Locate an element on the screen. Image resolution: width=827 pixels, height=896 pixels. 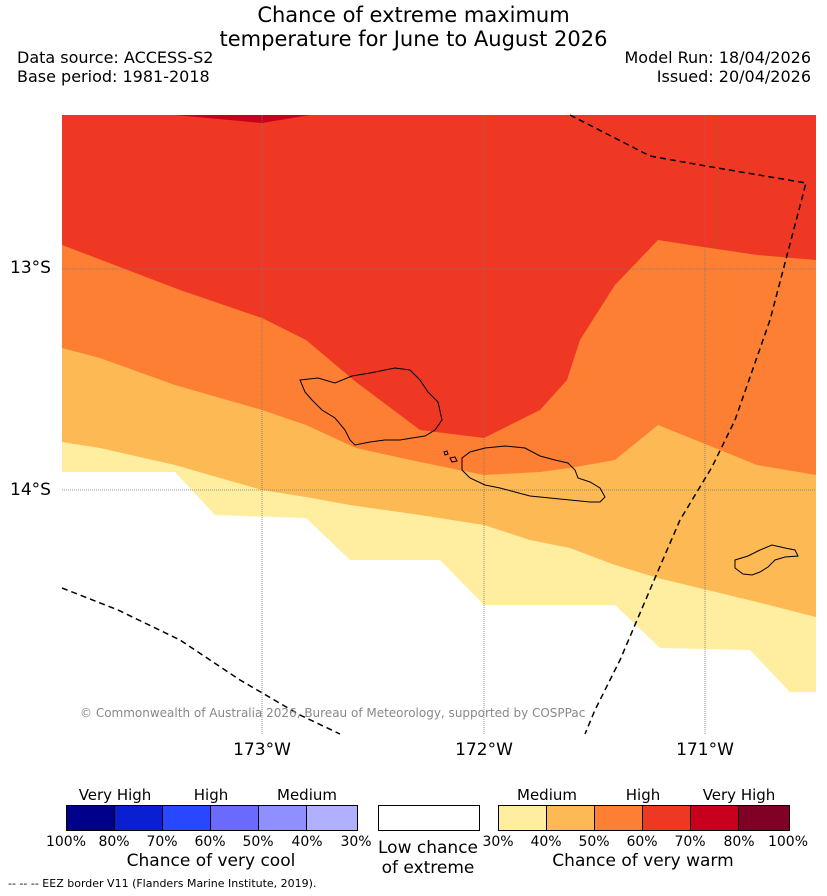
lat-label-14s: 14°S is located at coordinates (30, 490).